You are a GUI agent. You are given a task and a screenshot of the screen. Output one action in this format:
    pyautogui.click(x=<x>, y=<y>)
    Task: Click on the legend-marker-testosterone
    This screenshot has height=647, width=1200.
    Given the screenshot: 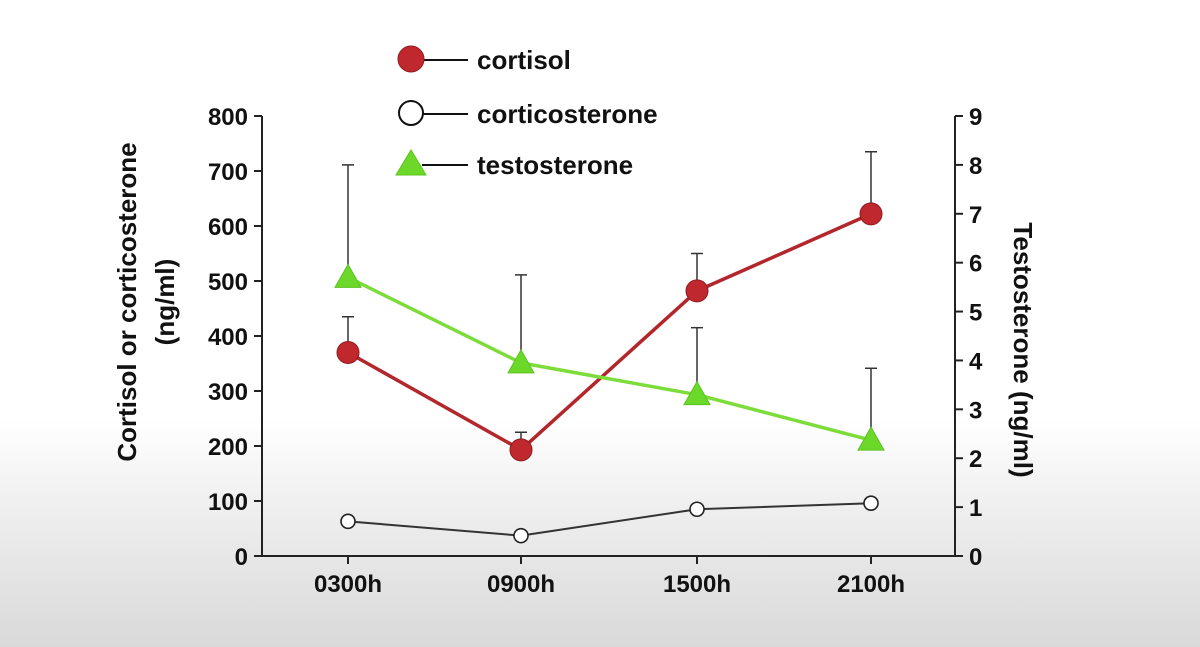 What is the action you would take?
    pyautogui.click(x=411, y=162)
    